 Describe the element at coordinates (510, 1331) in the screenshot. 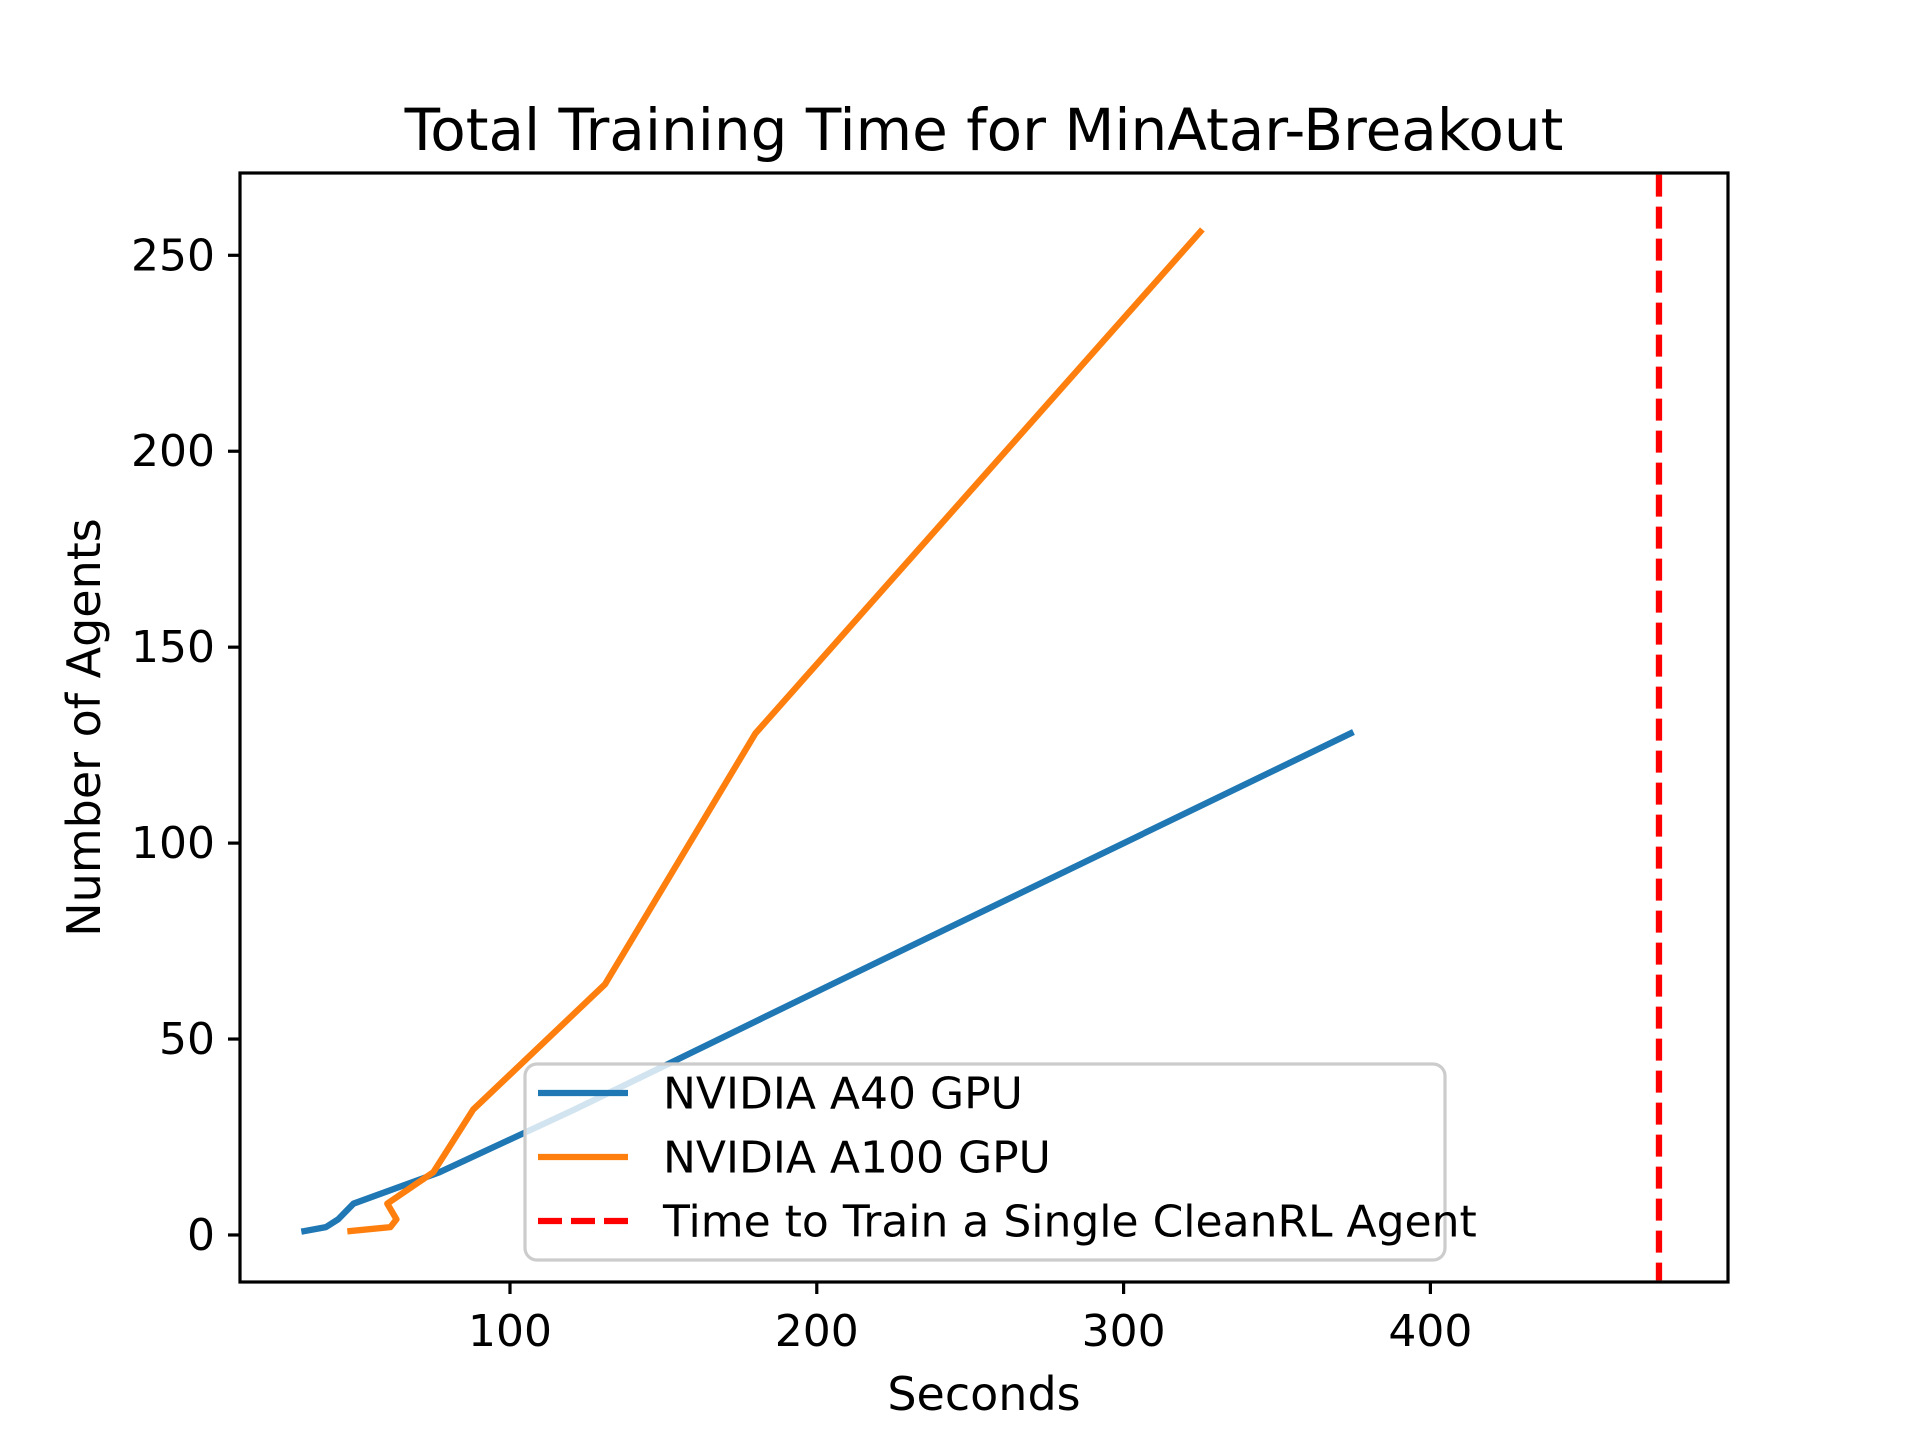

I see `x-tick-label-100: 100` at that location.